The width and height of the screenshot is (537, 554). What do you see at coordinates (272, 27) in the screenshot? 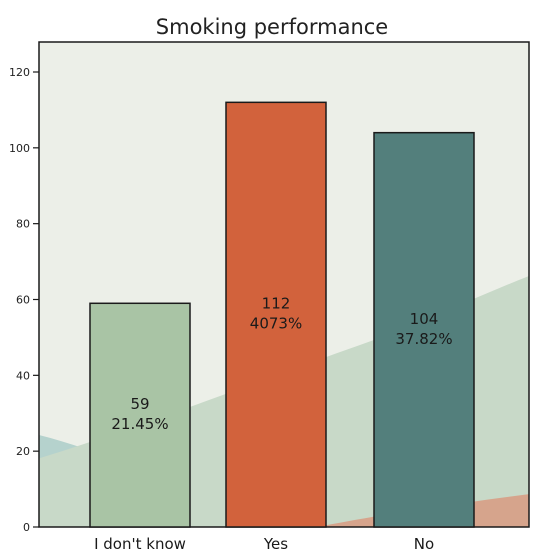
I see `chart-title: Smoking performance` at bounding box center [272, 27].